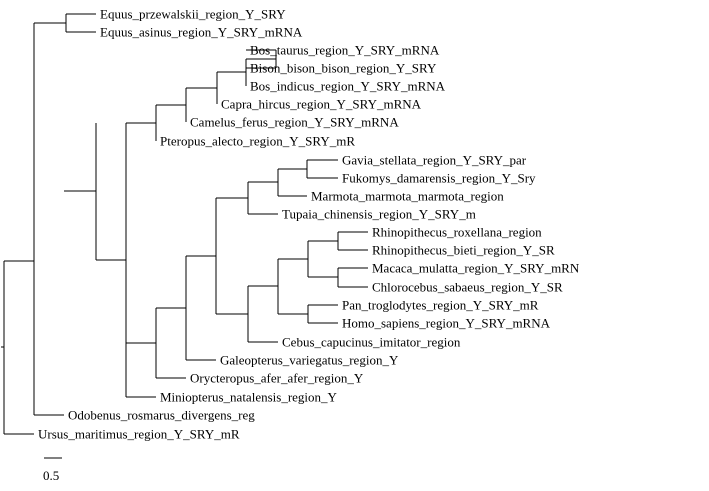 This screenshot has width=709, height=491. Describe the element at coordinates (343, 68) in the screenshot. I see `leaf-label-bison_bison: Bison_bison_bison_region_Y_SRY` at that location.